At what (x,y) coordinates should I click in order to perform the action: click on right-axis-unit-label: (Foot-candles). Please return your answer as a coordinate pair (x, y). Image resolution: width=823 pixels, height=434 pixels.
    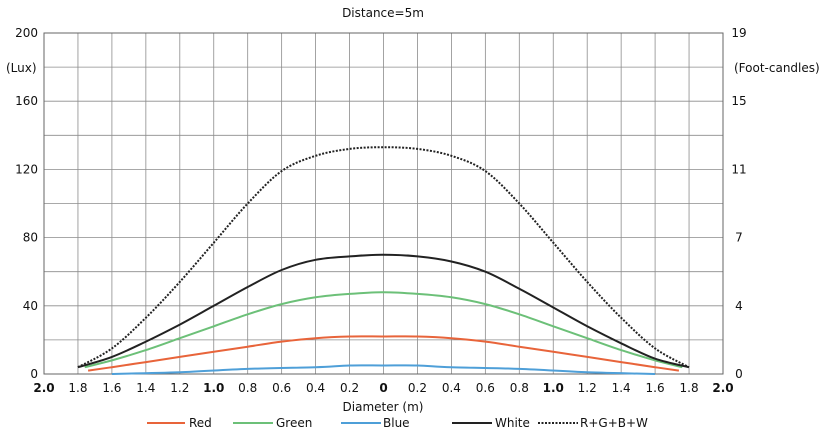
    Looking at the image, I should click on (777, 68).